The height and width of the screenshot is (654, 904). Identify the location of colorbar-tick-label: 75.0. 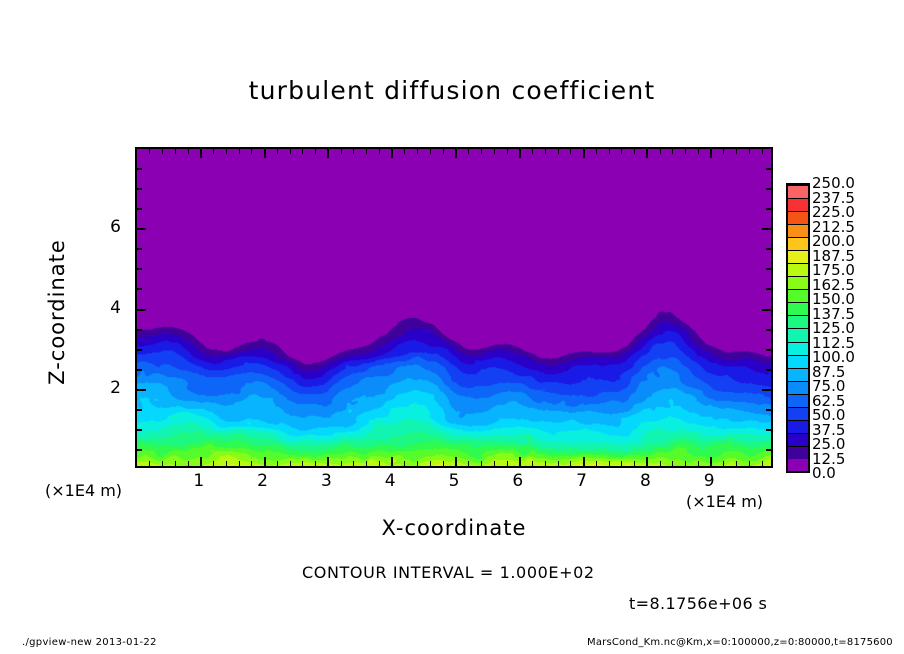
(829, 386).